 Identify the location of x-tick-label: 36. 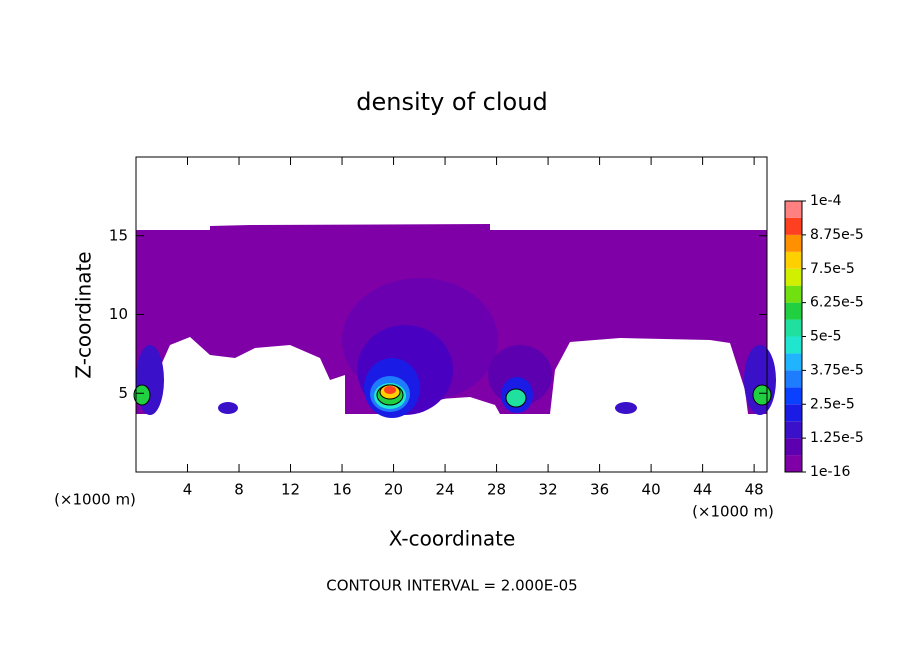
(599, 490).